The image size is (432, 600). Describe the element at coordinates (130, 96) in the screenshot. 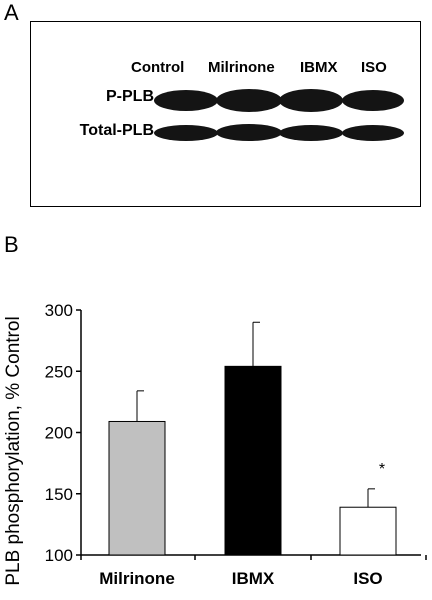

I see `row-label-p-plb: P-PLB` at that location.